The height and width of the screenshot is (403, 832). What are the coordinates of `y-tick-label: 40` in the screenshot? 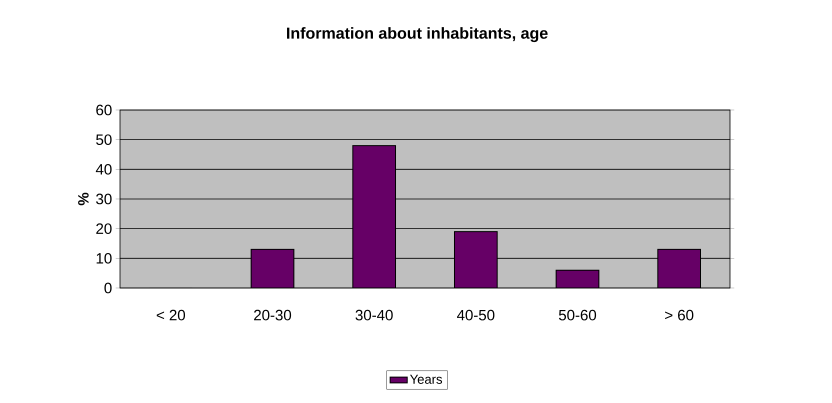 It's located at (104, 169).